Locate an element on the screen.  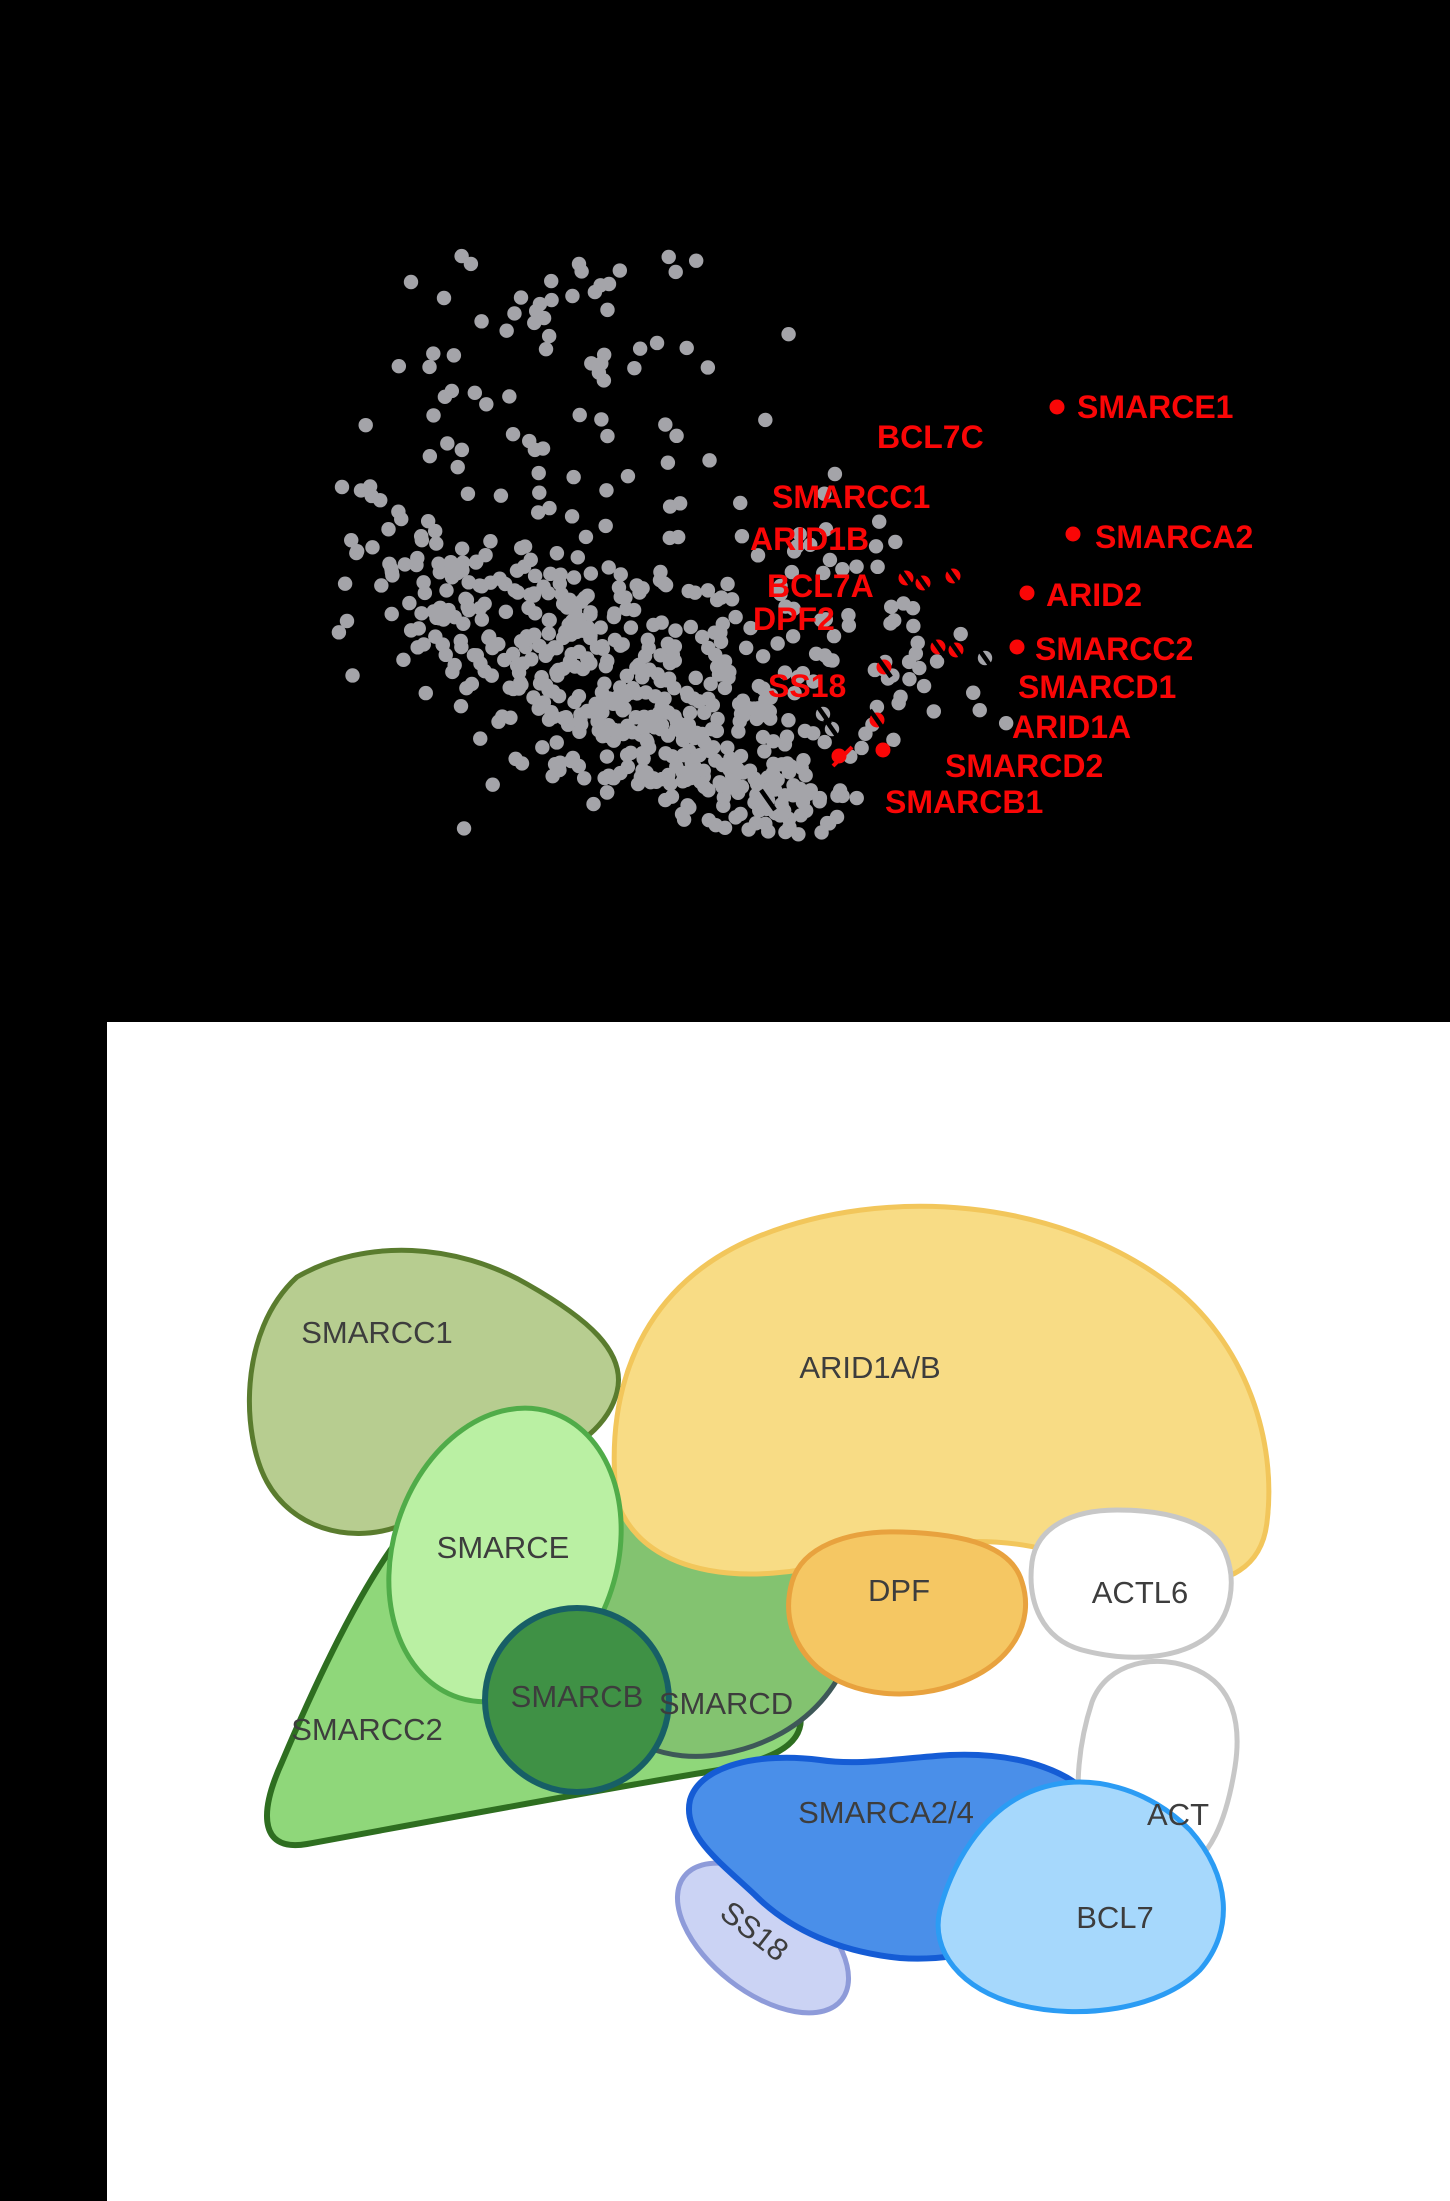
gene-label-ARID1B: ARID1B is located at coordinates (809, 539).